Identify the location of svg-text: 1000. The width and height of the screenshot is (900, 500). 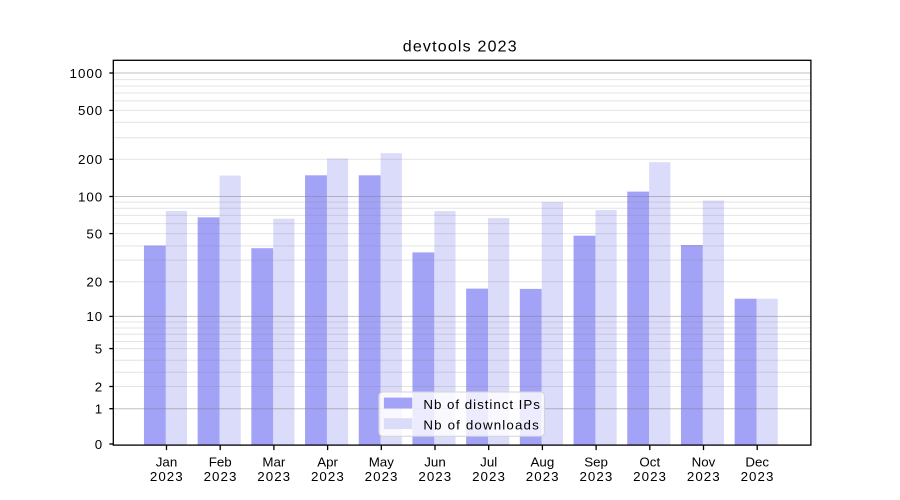
(87, 73).